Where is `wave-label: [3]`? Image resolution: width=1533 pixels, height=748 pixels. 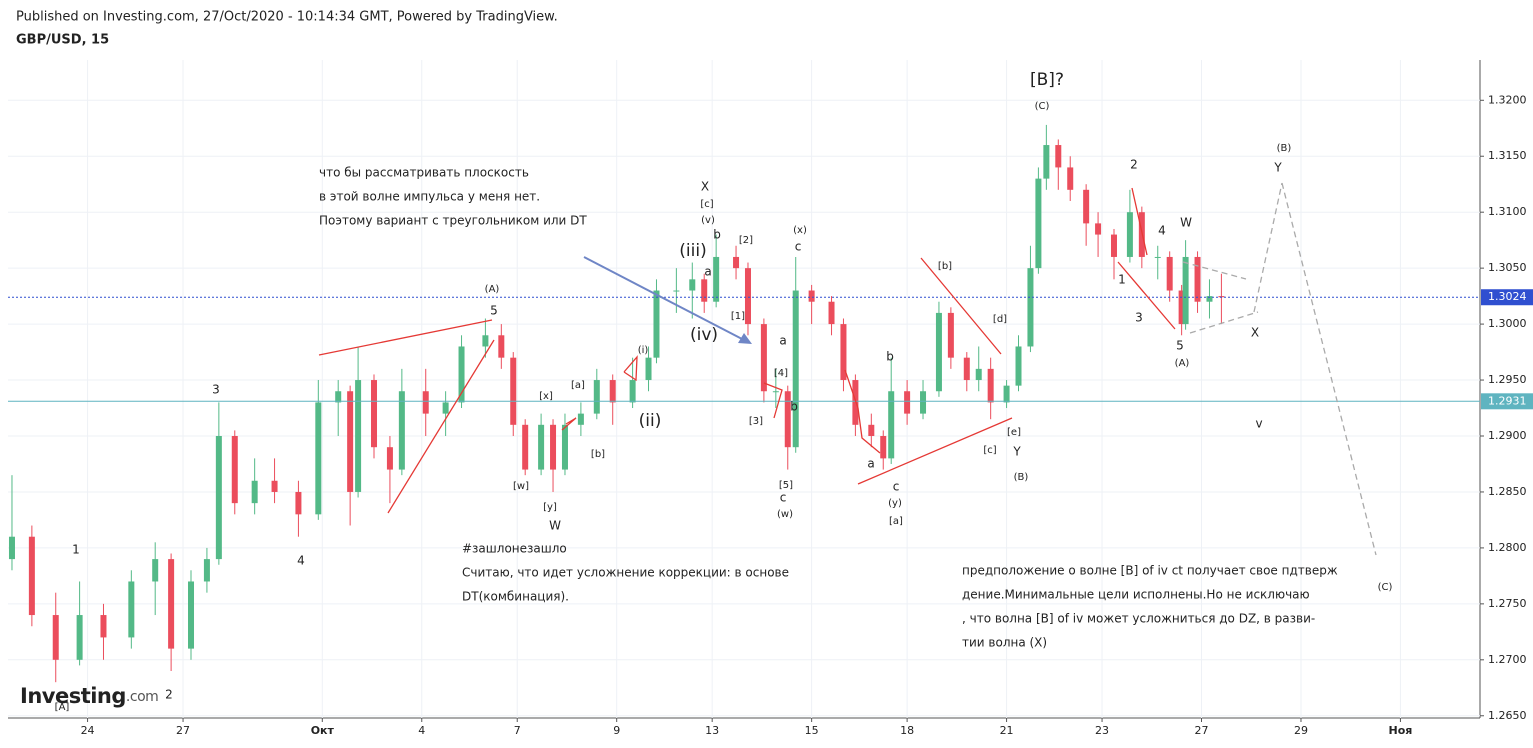
wave-label: [3] is located at coordinates (756, 421).